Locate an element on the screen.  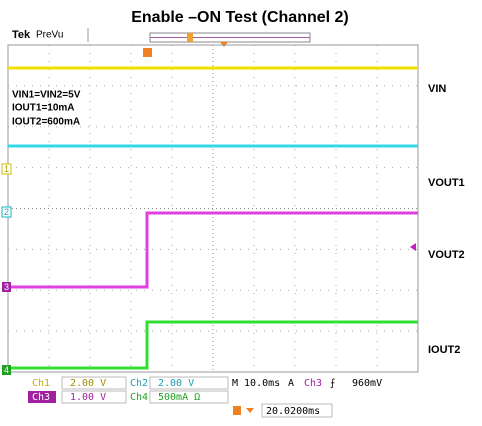
trace-label: VOUT2 is located at coordinates (446, 255).